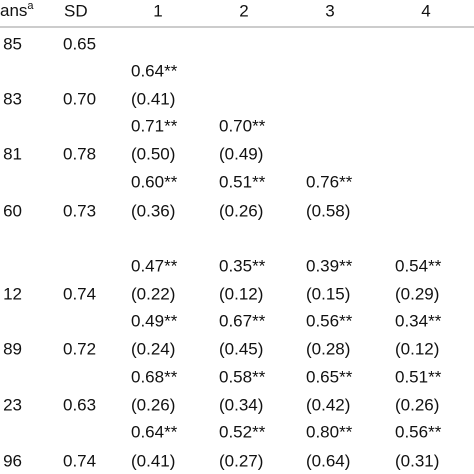 This screenshot has height=474, width=474. I want to click on sd-cell: 0.78, so click(79, 153).